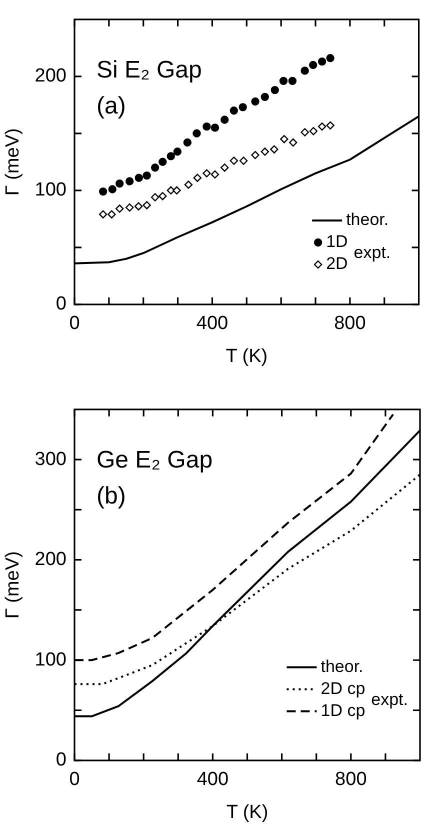  I want to click on text: (a), so click(111, 106).